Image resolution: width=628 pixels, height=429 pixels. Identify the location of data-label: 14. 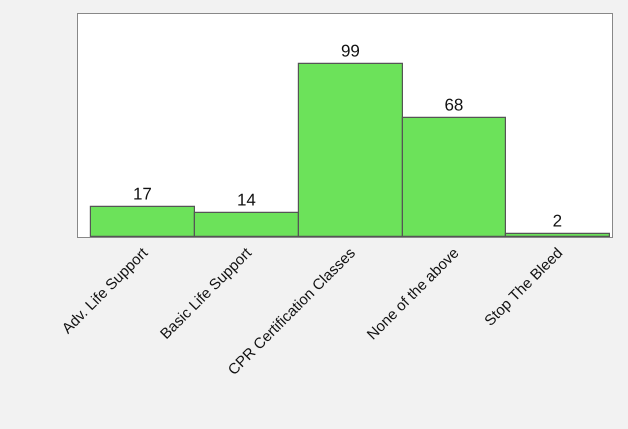
(246, 200).